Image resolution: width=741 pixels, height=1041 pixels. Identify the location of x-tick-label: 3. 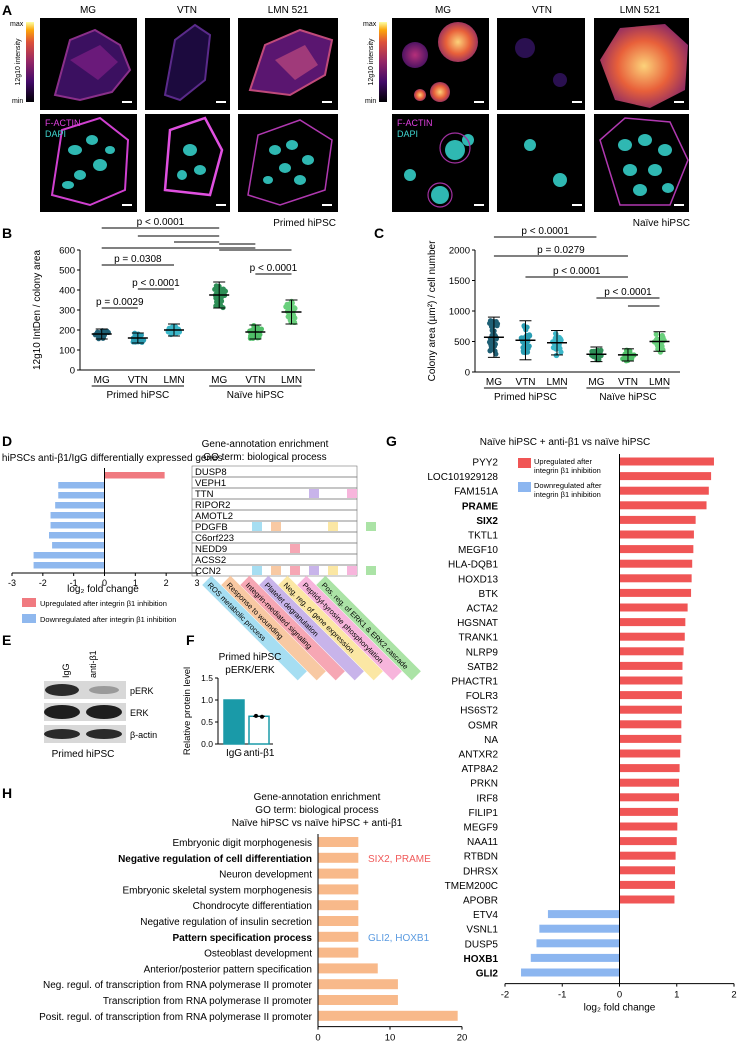
(196, 583).